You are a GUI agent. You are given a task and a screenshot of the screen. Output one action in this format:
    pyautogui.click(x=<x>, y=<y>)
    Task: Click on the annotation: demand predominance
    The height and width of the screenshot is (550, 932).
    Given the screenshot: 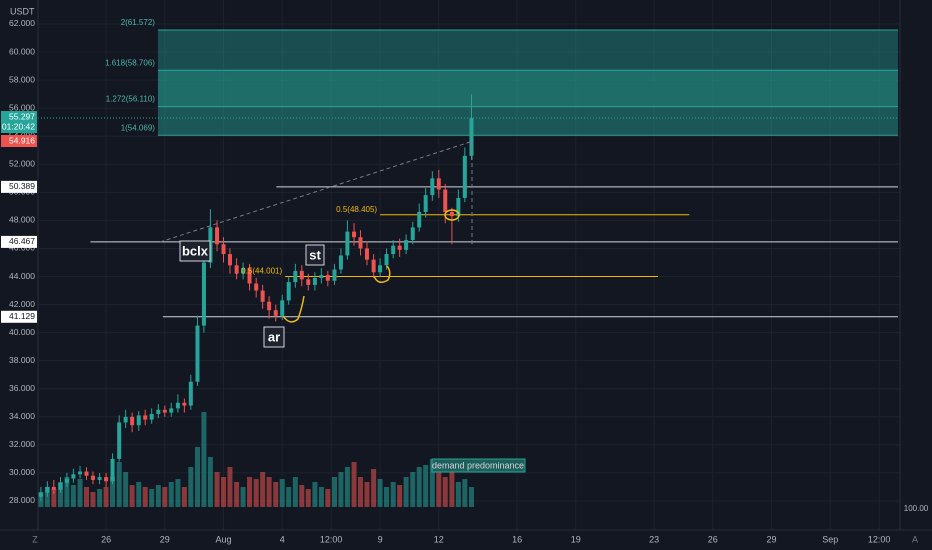 What is the action you would take?
    pyautogui.click(x=478, y=465)
    